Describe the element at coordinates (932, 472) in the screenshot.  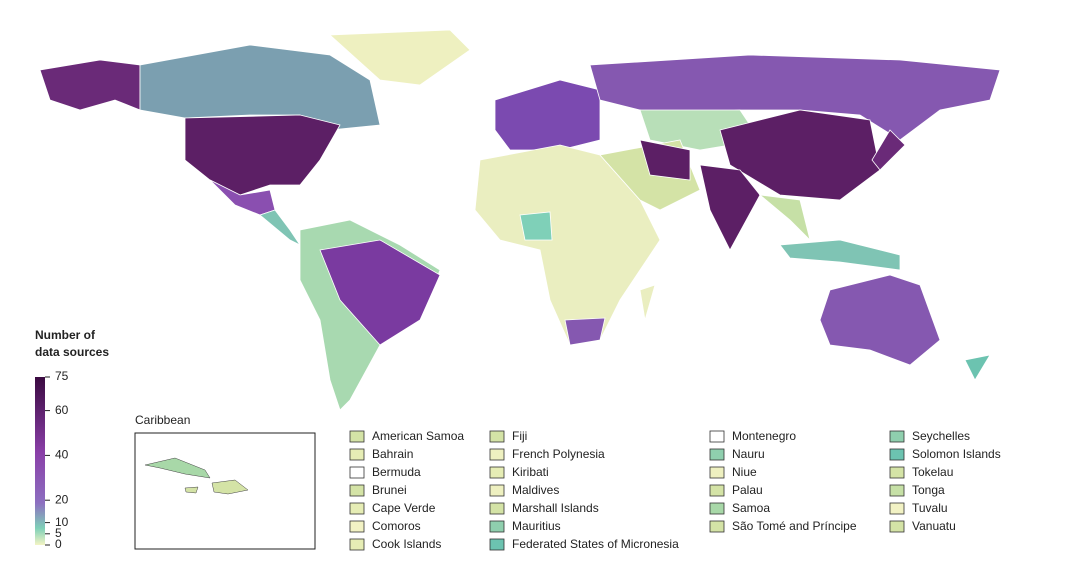
I see `legend-label: Tokelau` at that location.